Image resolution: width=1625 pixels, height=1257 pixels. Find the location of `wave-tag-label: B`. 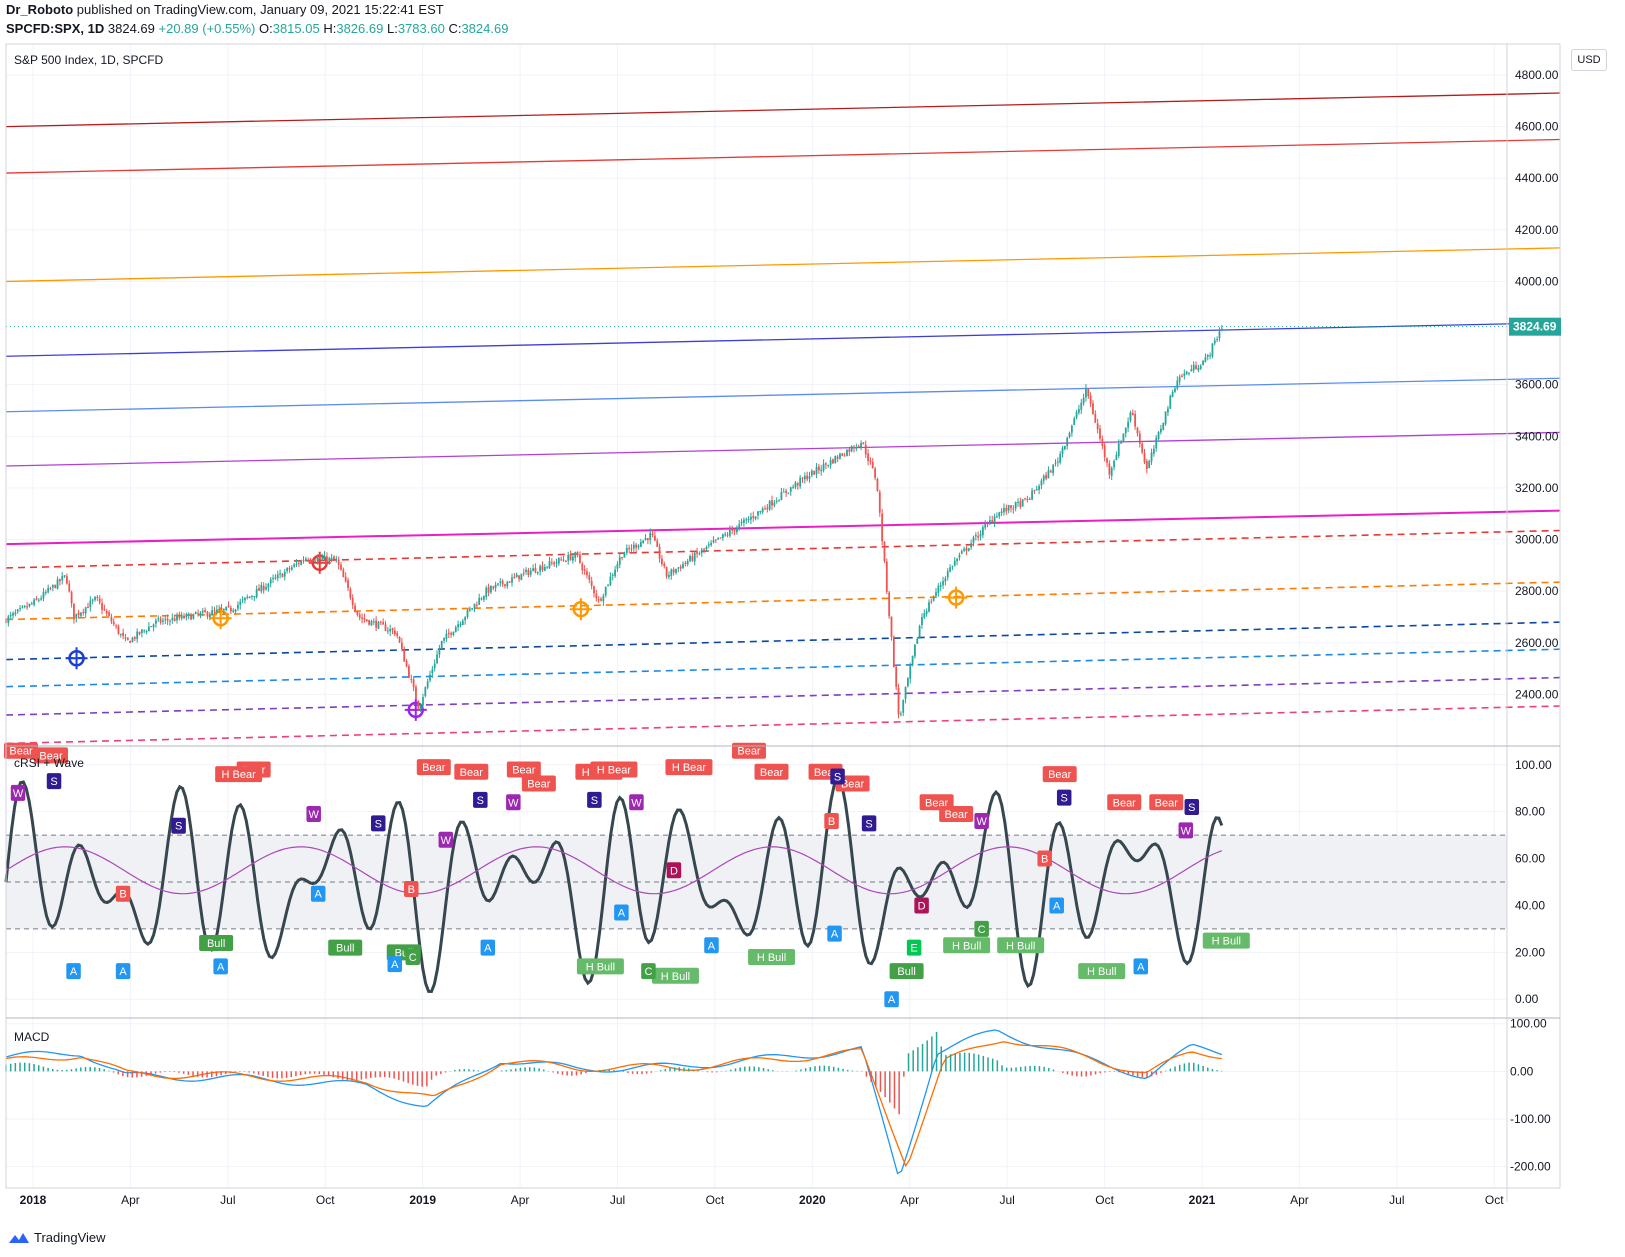

wave-tag-label: B is located at coordinates (831, 822).